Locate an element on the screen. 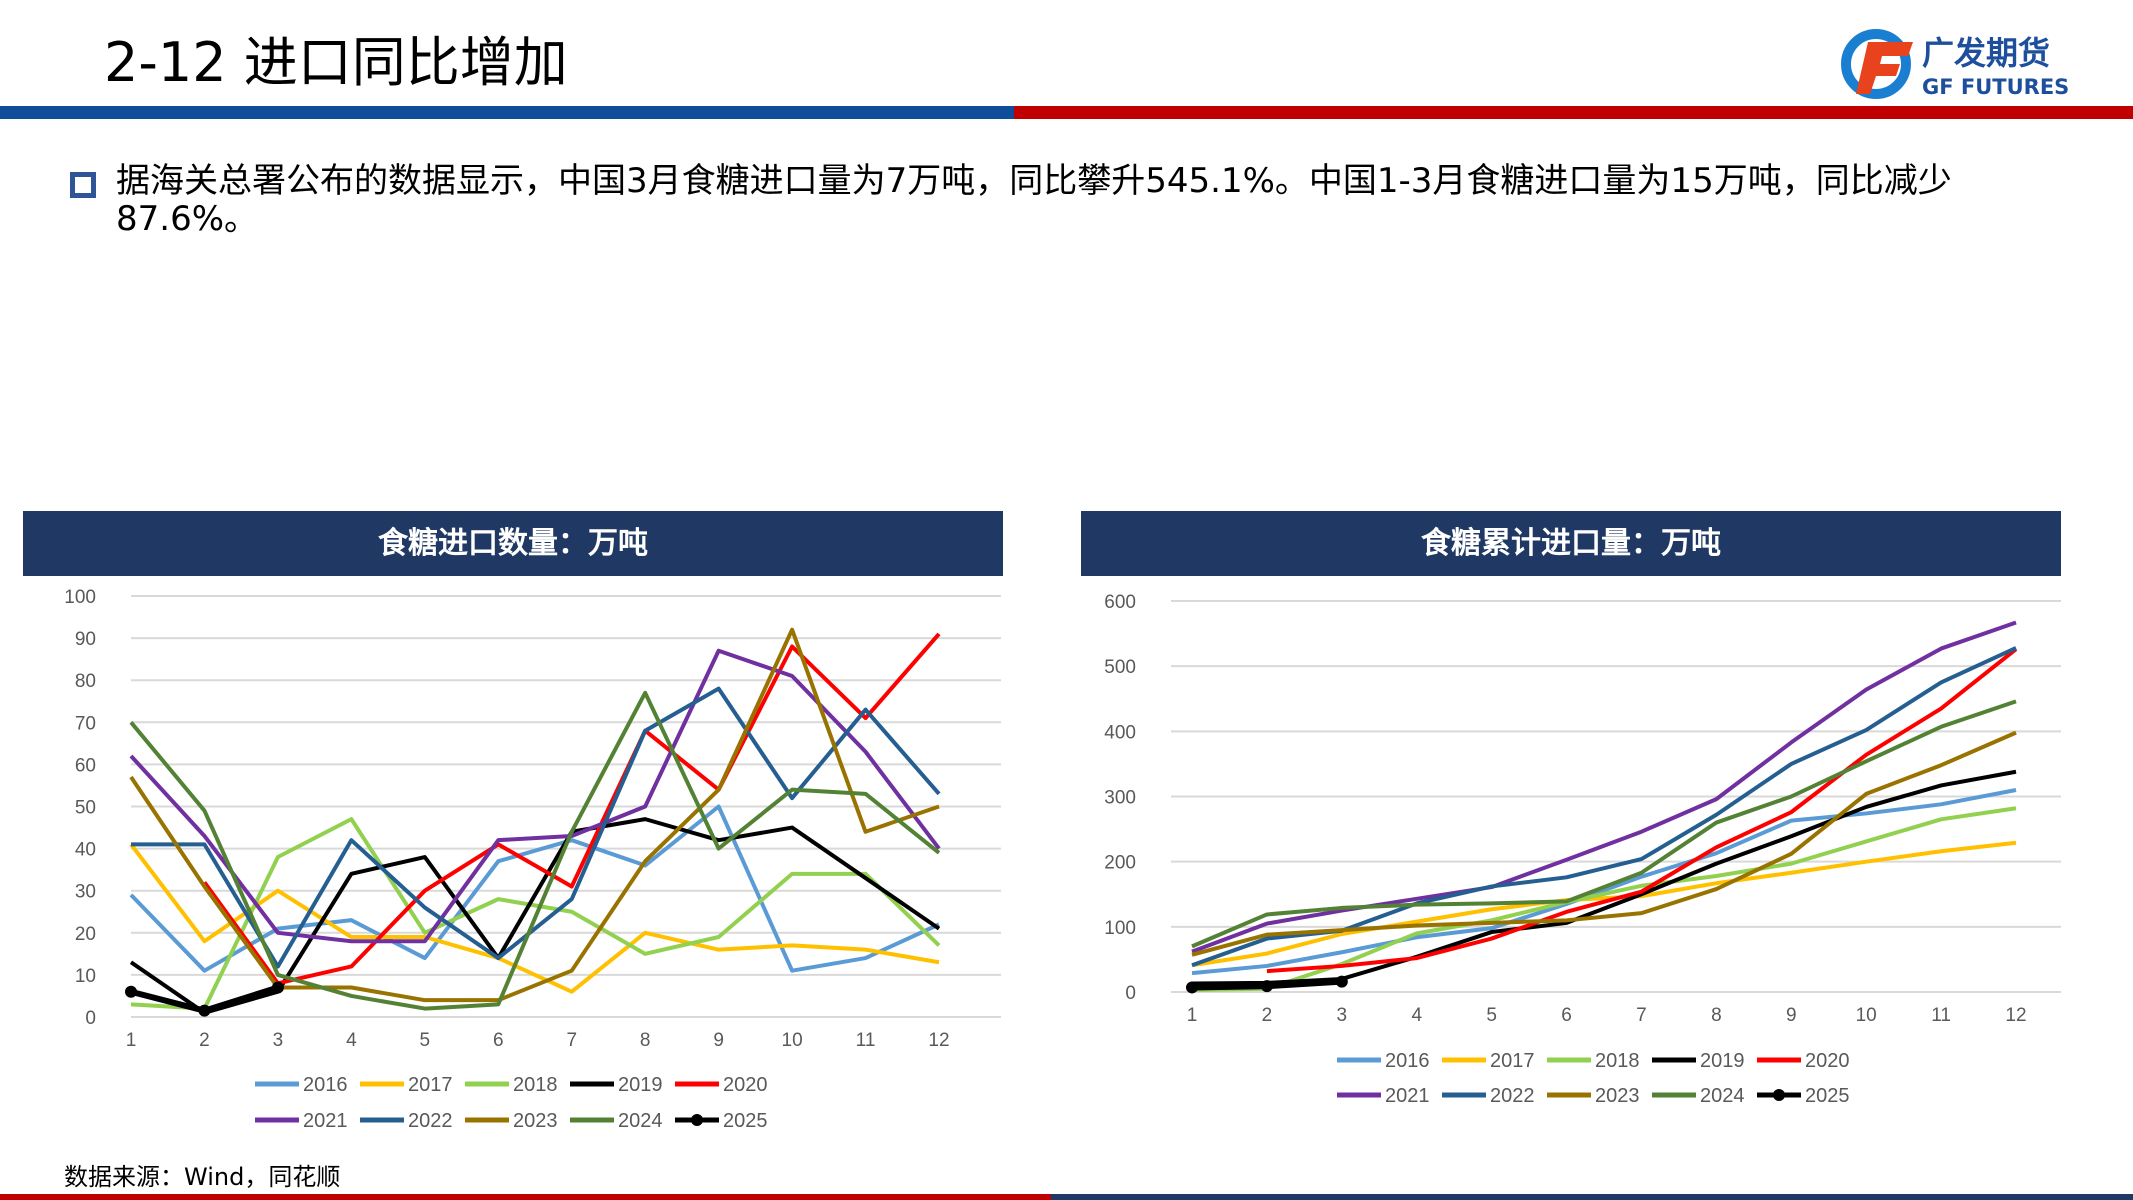 The width and height of the screenshot is (2133, 1200). y-tick-label: 80 is located at coordinates (85, 681).